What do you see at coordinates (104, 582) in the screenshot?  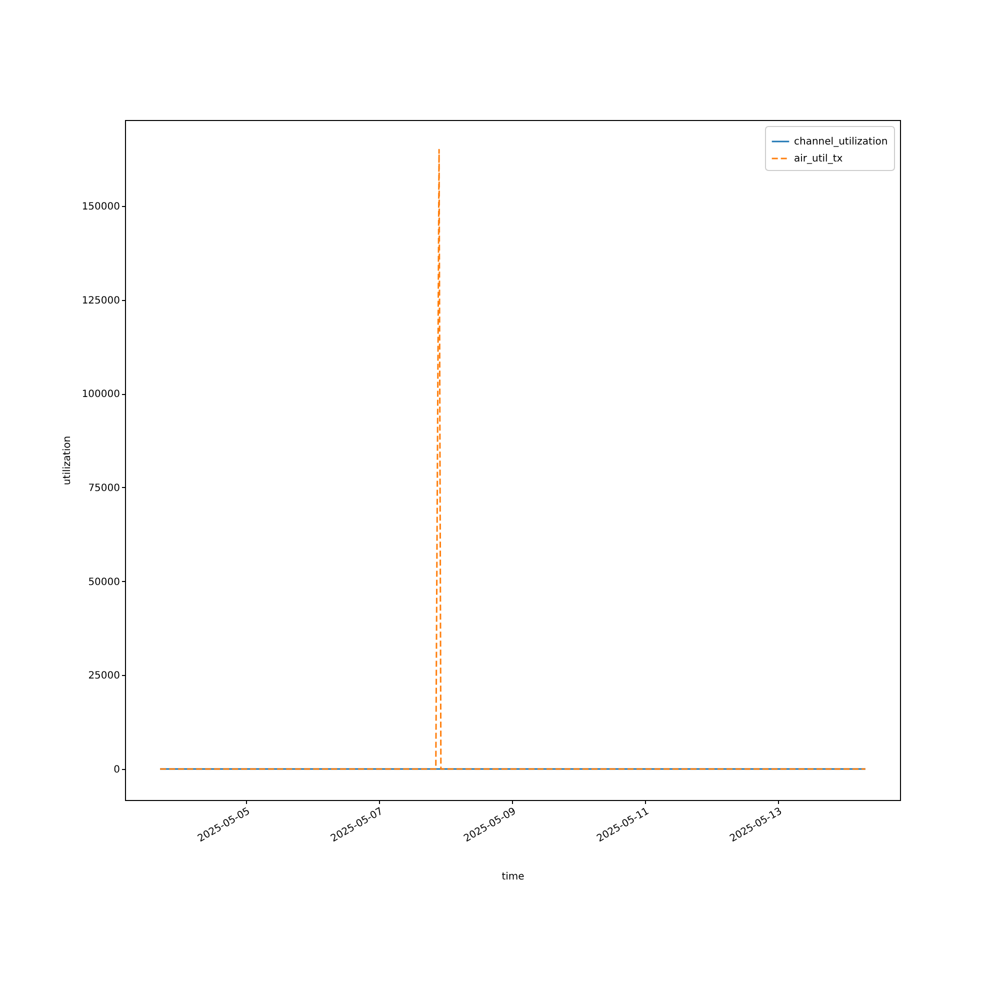 I see `y-tick-label: 50000` at bounding box center [104, 582].